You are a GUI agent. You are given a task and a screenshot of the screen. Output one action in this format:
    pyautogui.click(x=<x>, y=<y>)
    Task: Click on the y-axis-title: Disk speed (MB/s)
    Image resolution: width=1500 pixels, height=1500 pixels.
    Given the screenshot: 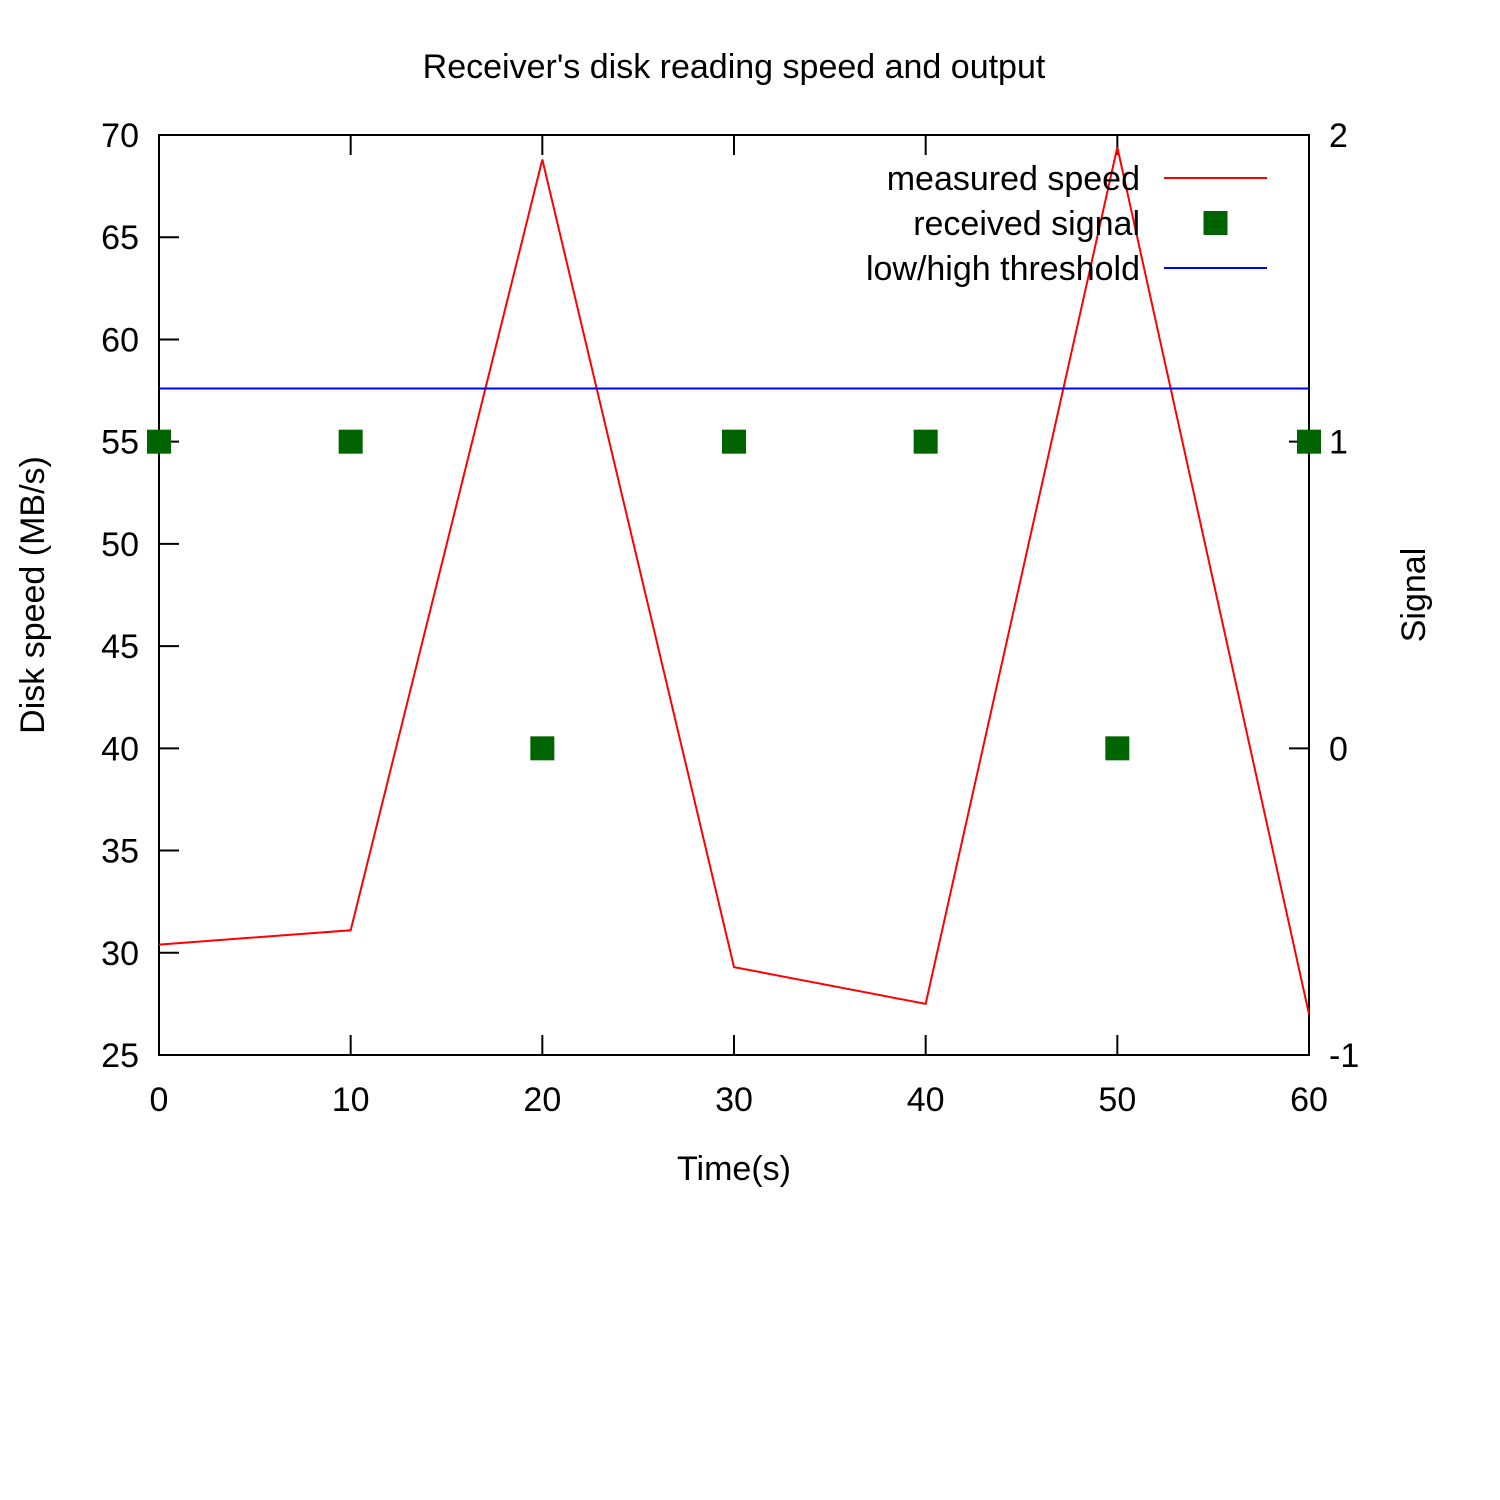 What is the action you would take?
    pyautogui.click(x=33, y=595)
    